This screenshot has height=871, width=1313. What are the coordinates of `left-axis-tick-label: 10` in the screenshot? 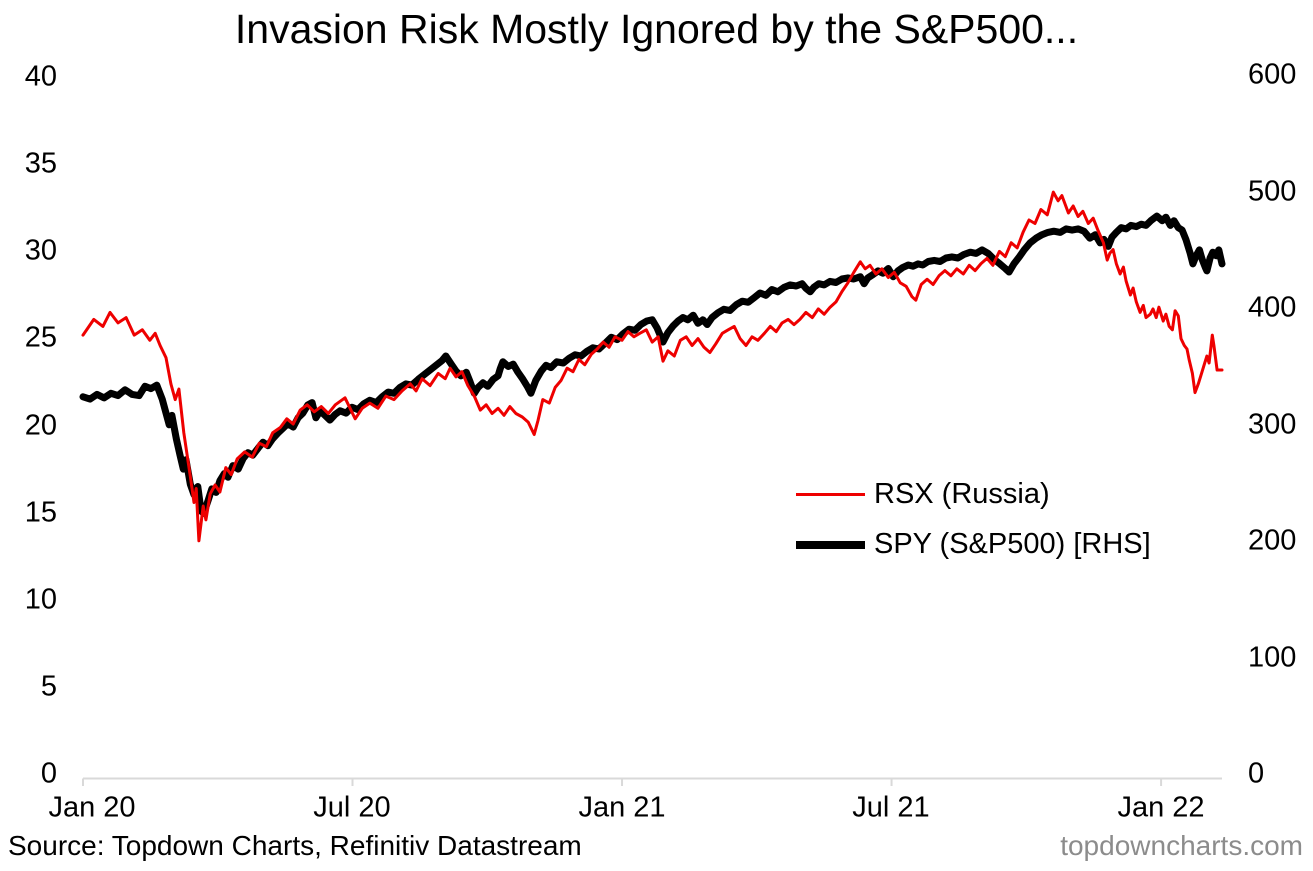 It's located at (40, 599).